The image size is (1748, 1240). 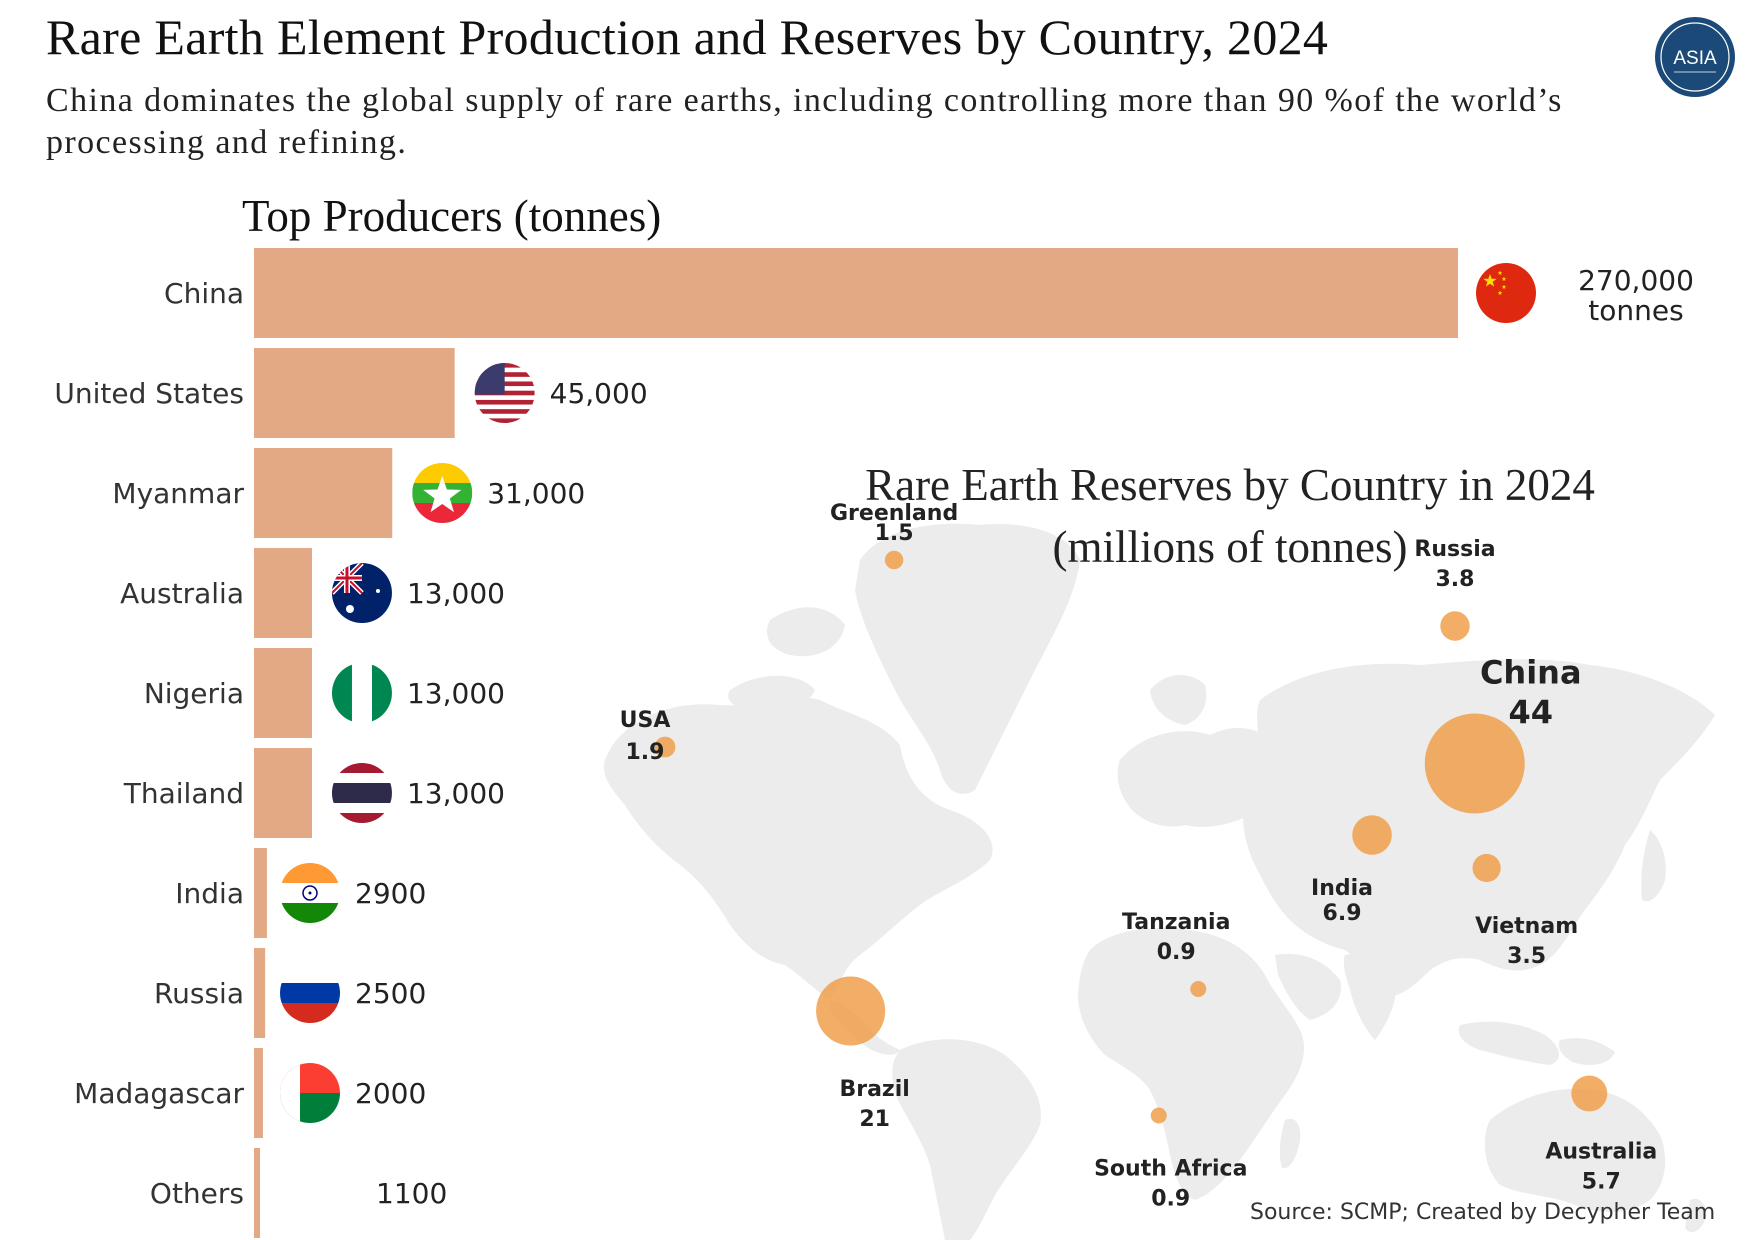 I want to click on myanmar-flag-icon, so click(x=442, y=493).